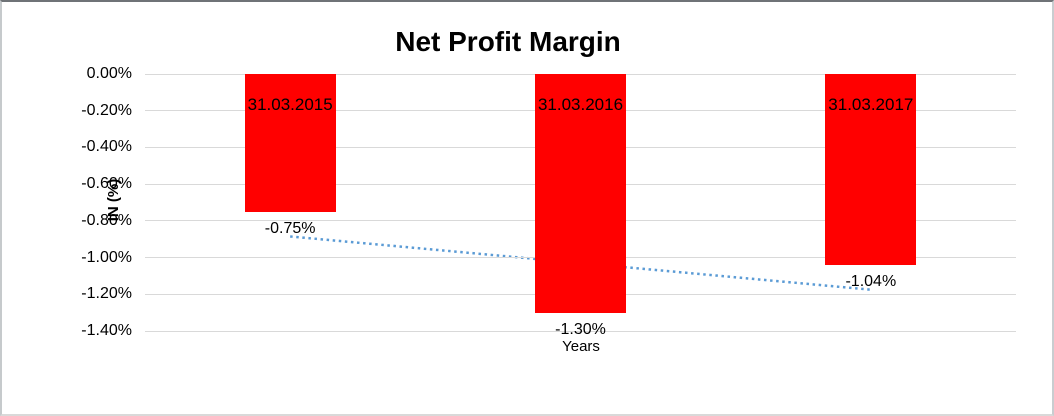  I want to click on gridline, so click(580, 331).